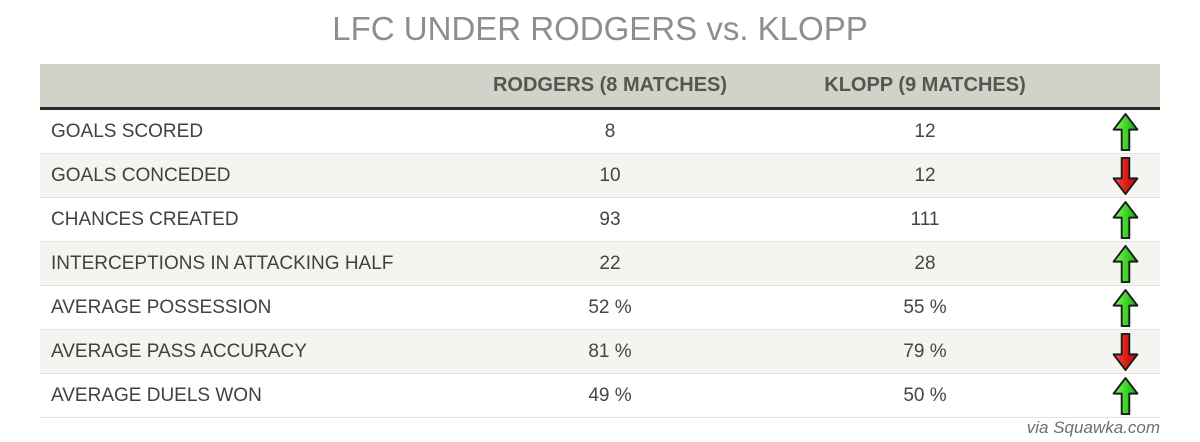 This screenshot has width=1200, height=442. Describe the element at coordinates (610, 131) in the screenshot. I see `rodgers-value: 8` at that location.